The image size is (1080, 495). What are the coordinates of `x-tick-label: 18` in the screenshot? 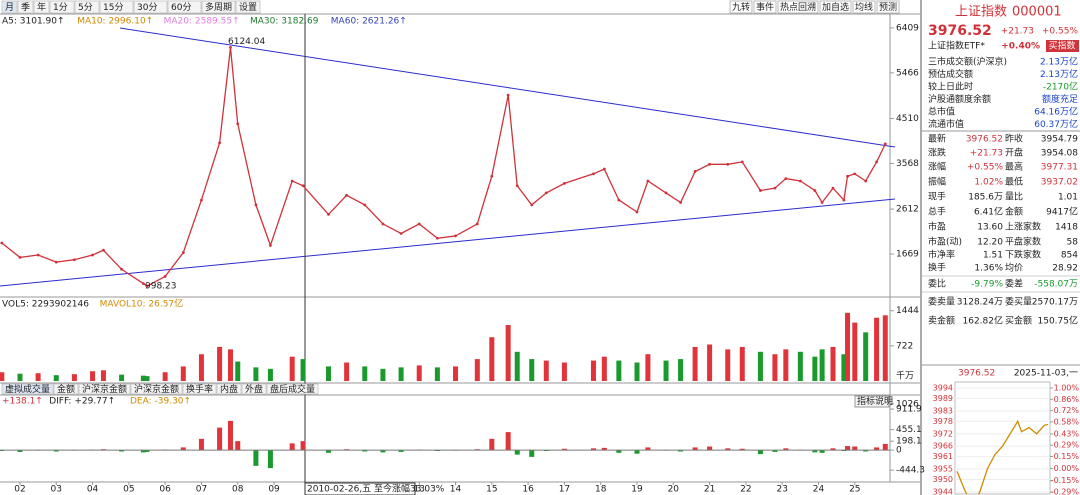 It's located at (601, 490).